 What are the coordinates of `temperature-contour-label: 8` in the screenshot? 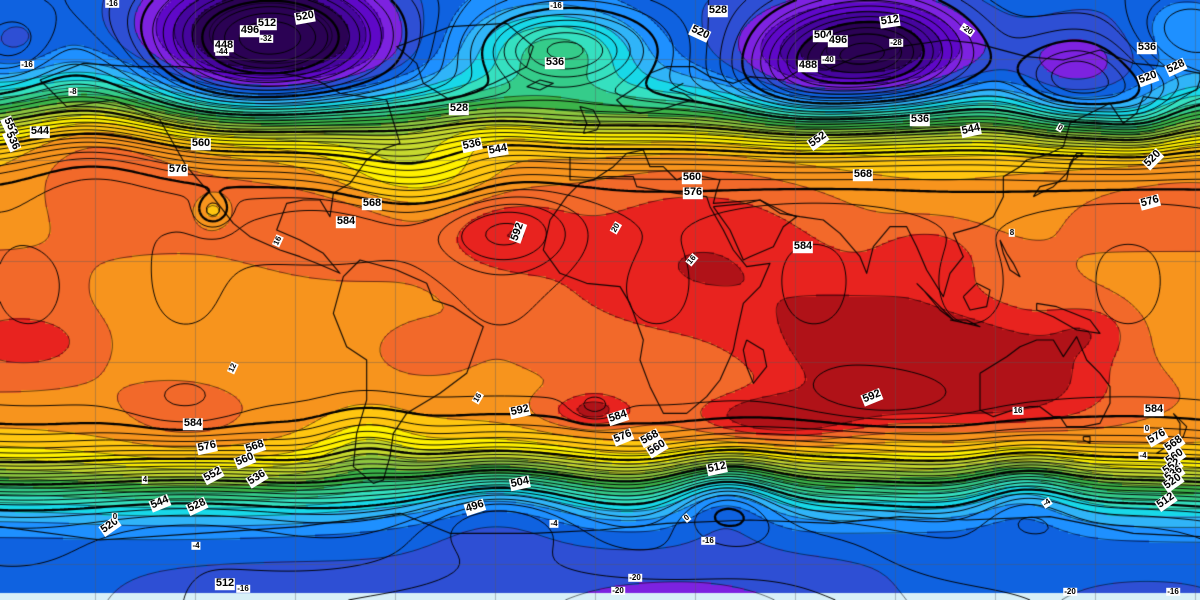 It's located at (1012, 232).